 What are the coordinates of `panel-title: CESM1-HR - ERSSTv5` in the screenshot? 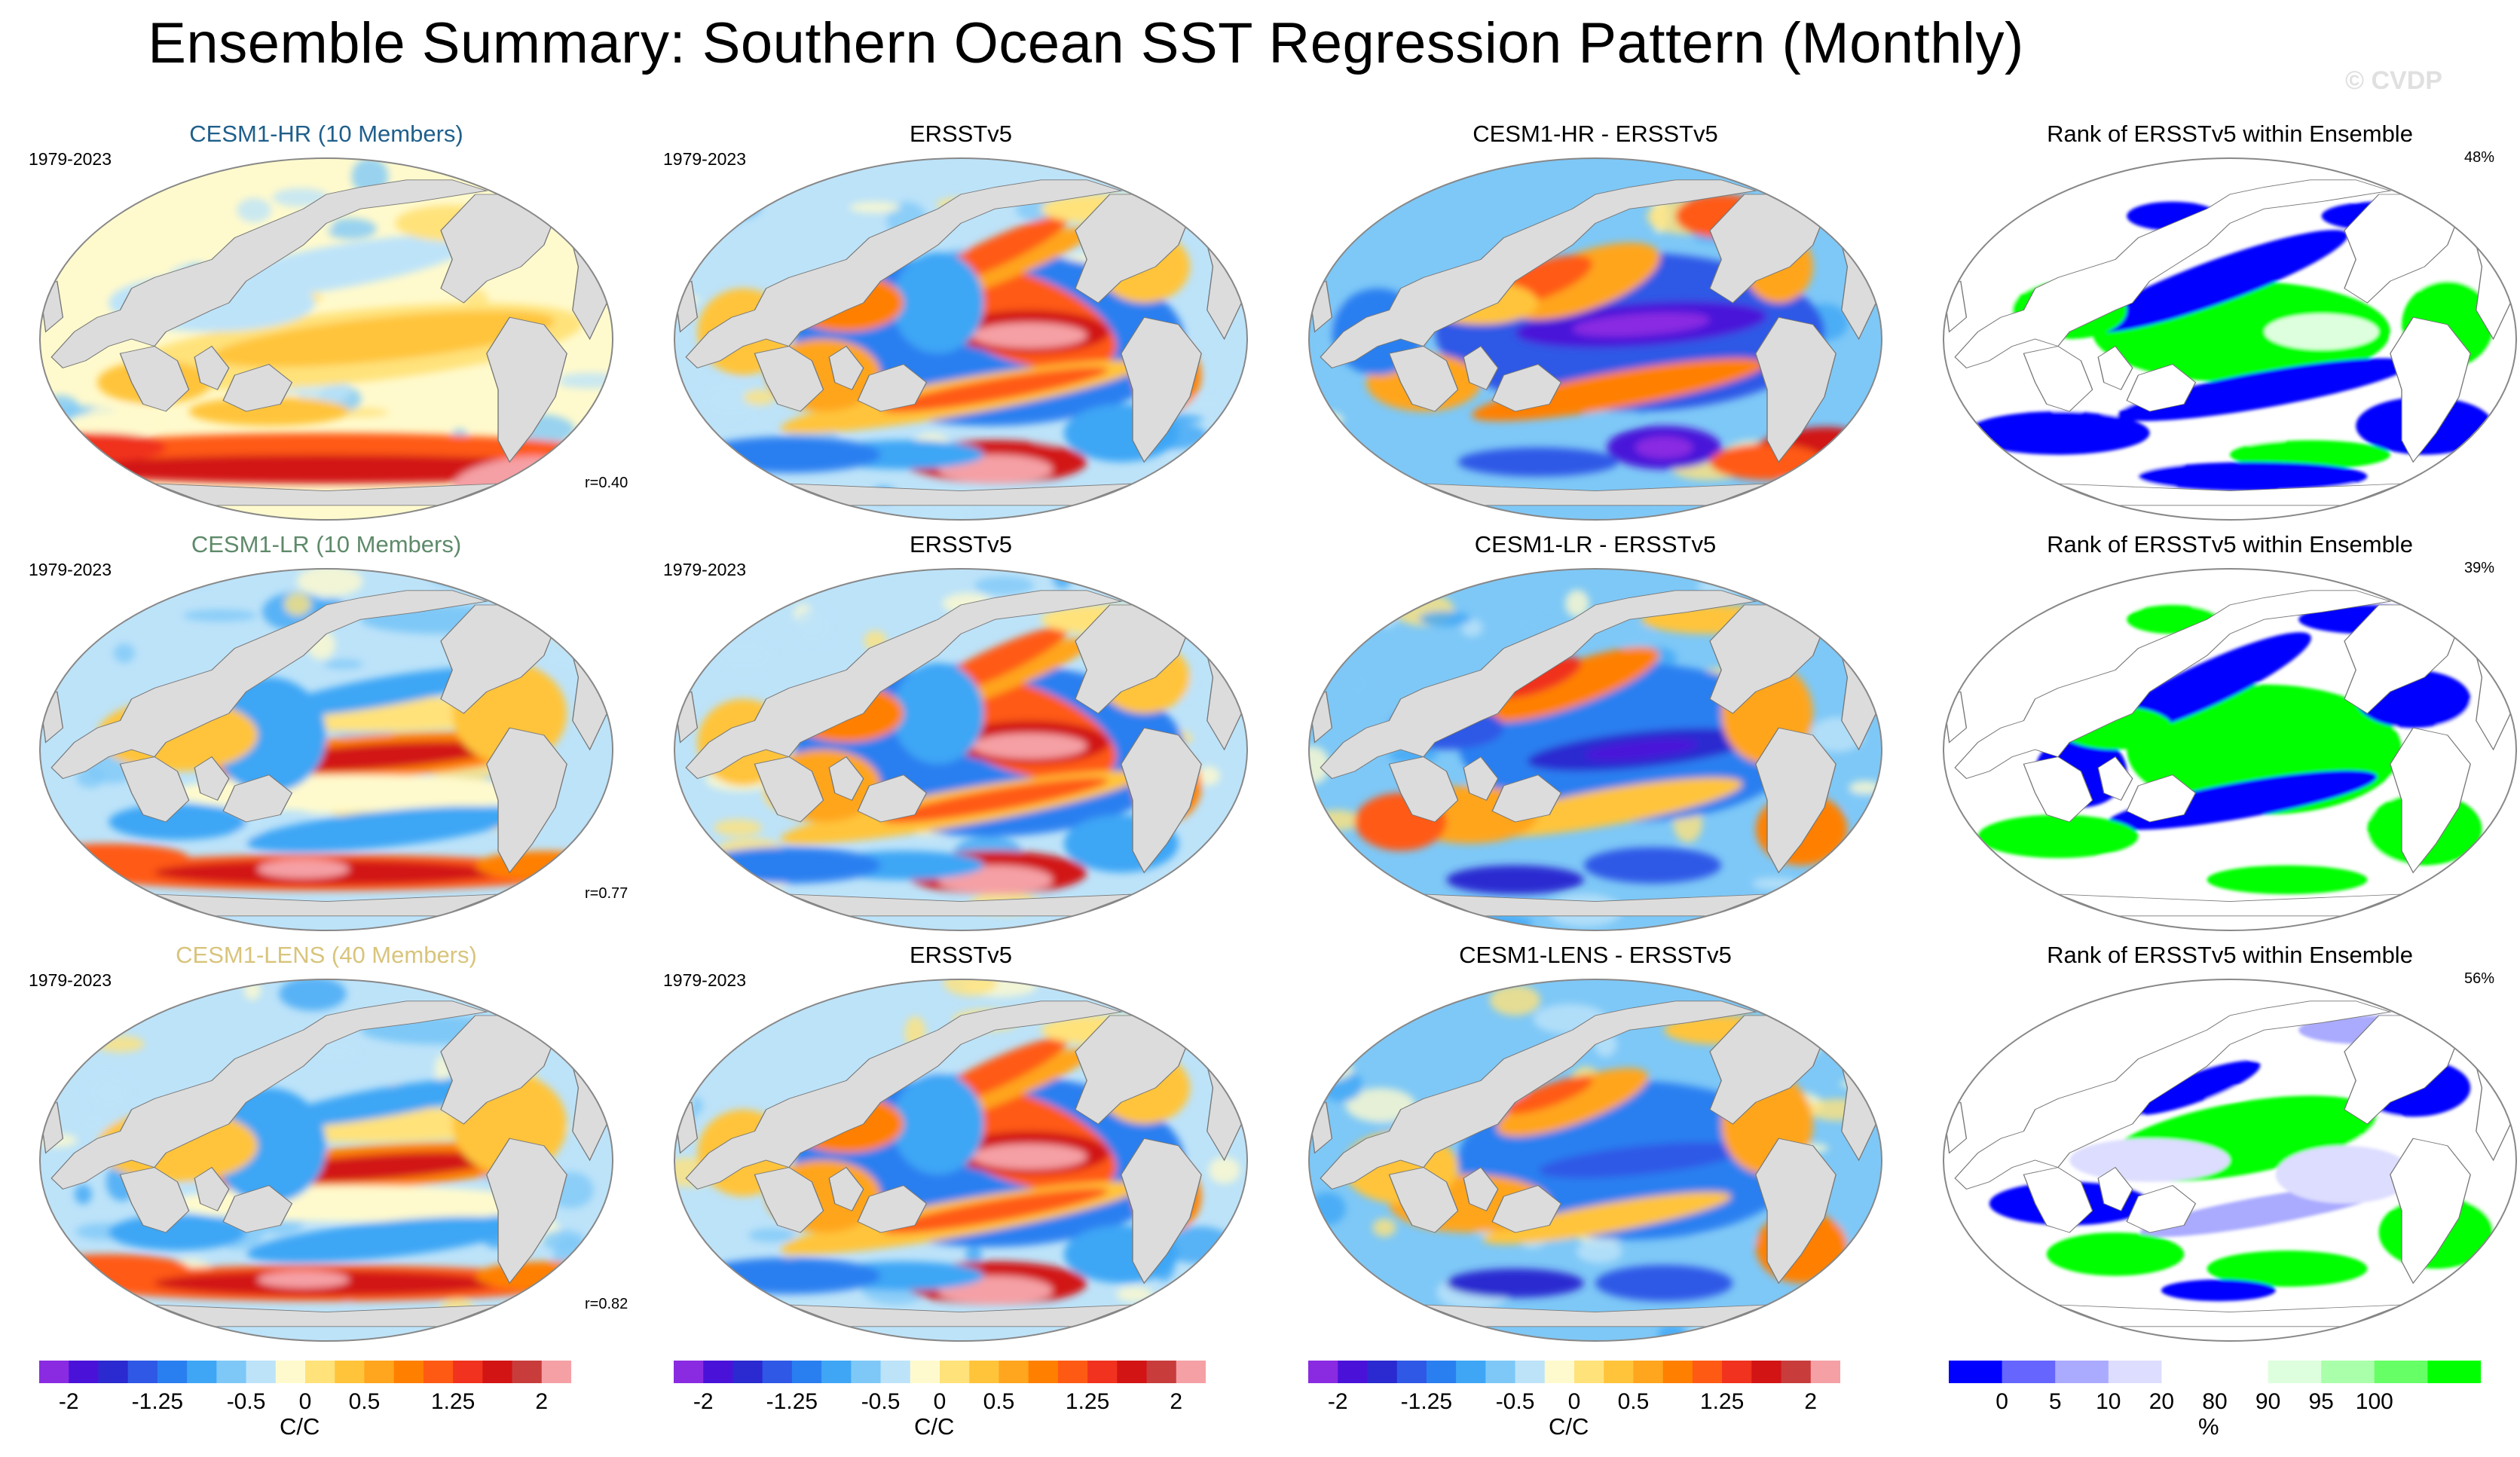 It's located at (1595, 134).